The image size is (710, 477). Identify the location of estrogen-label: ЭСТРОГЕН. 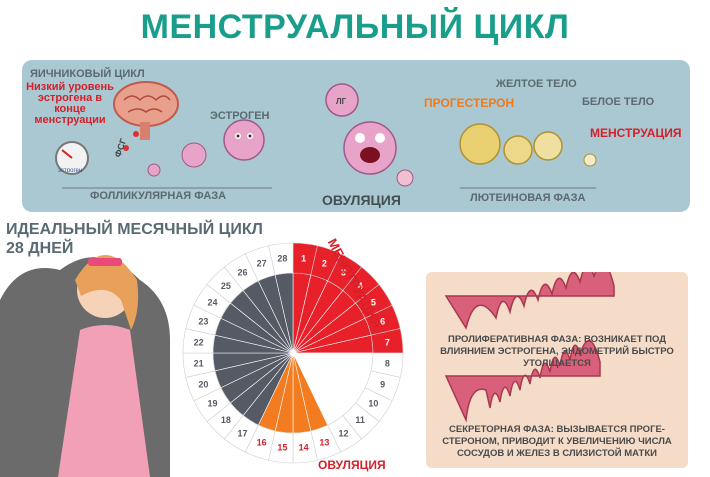
(240, 116).